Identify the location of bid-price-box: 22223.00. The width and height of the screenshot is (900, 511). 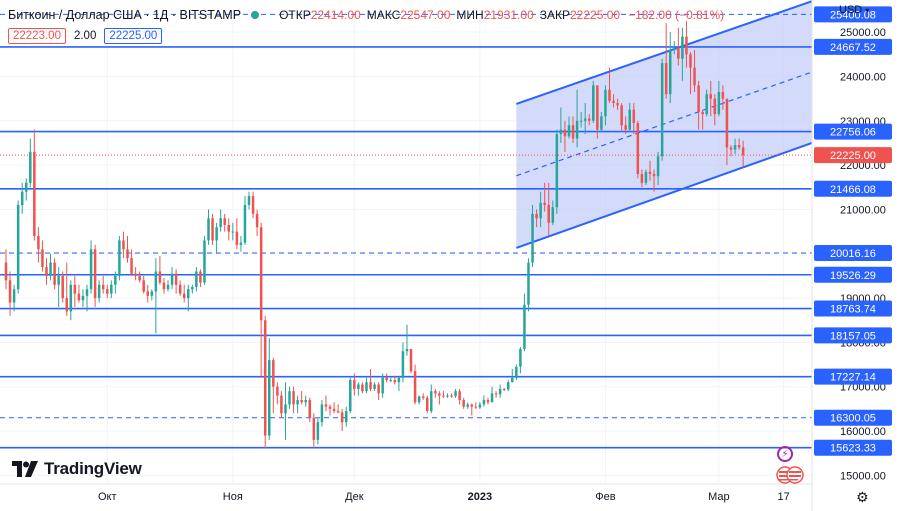
(37, 36).